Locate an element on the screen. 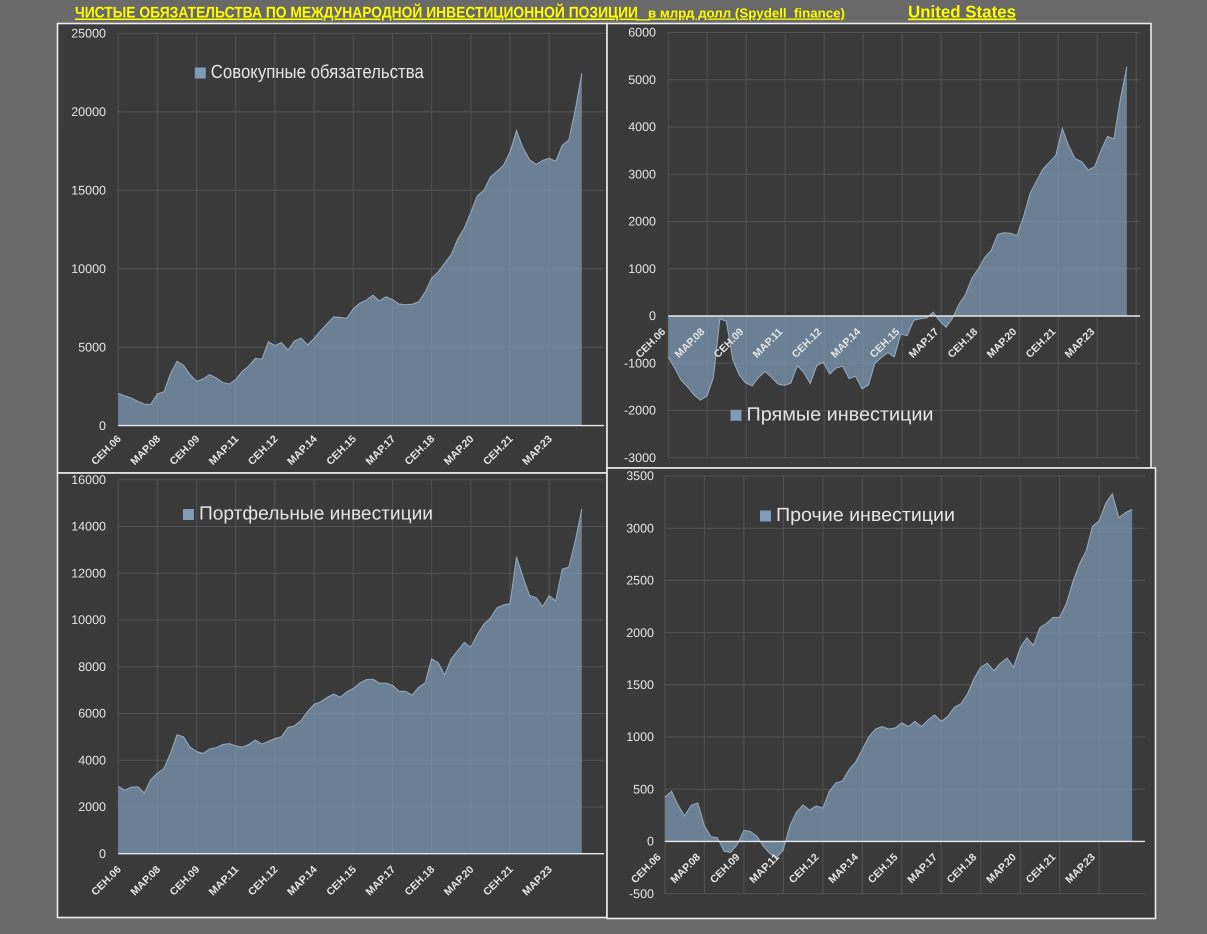 The image size is (1207, 934). svg-text: 14000 is located at coordinates (88, 527).